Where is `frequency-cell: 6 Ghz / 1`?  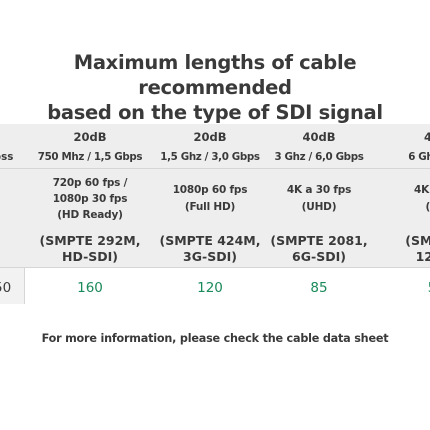 frequency-cell: 6 Ghz / 1 is located at coordinates (419, 157).